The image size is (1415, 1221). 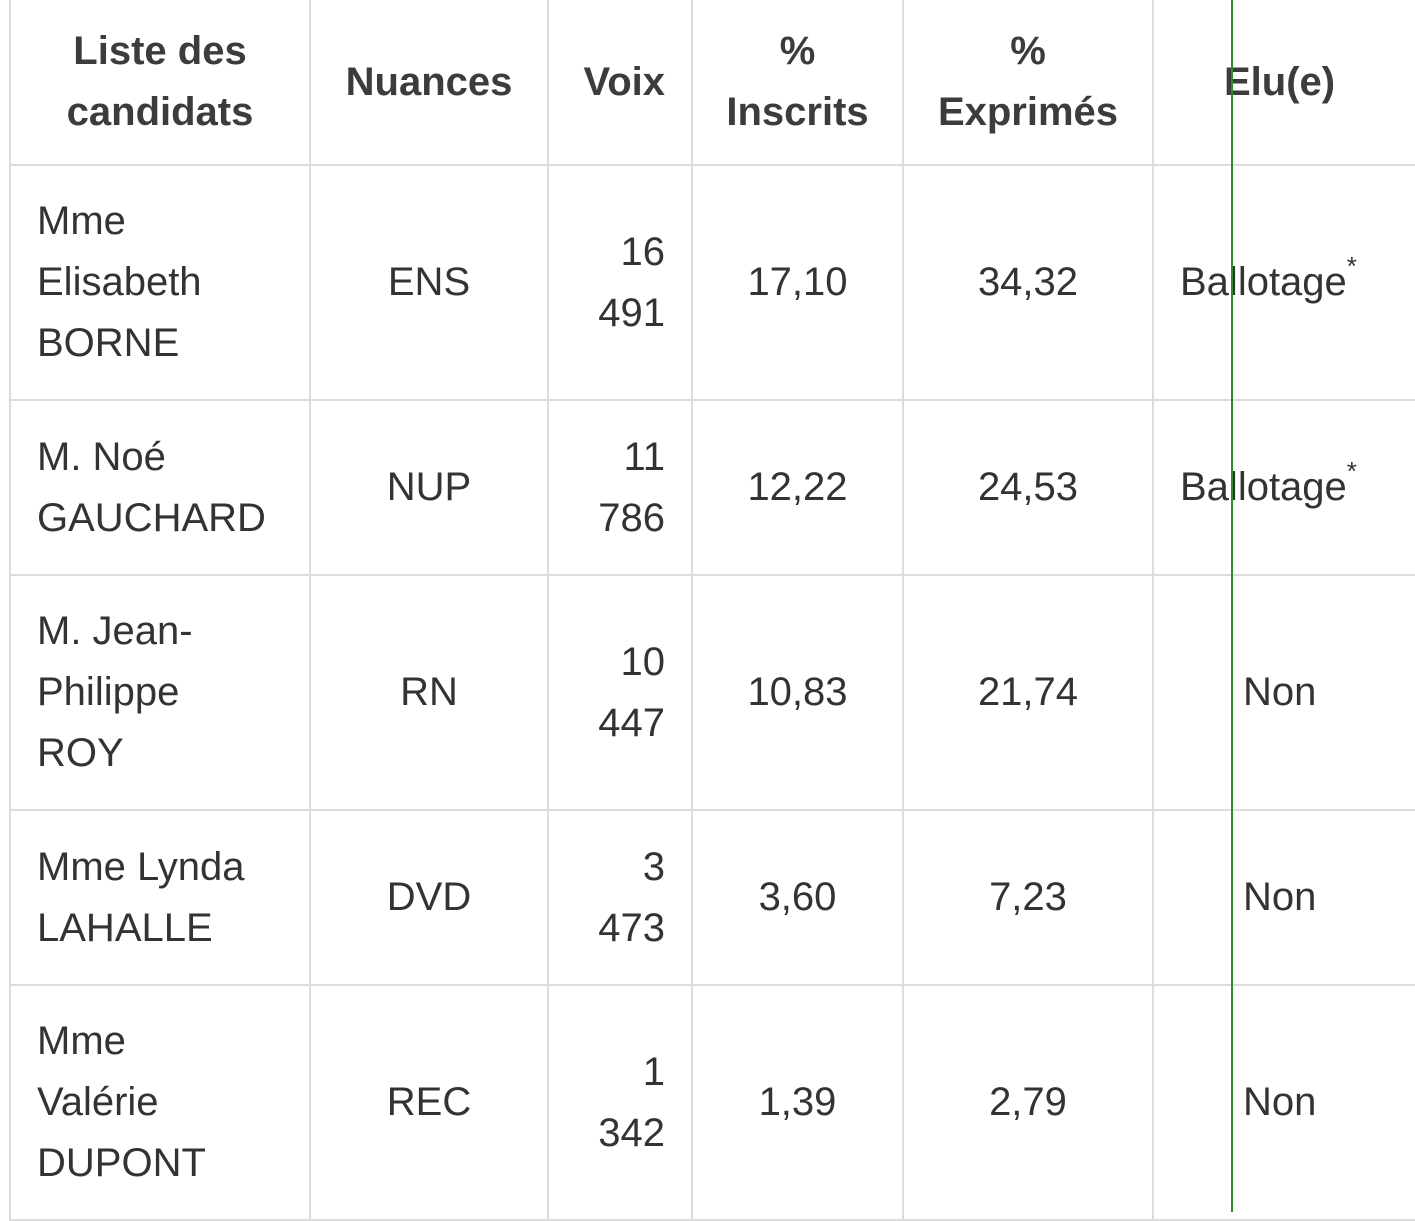 What do you see at coordinates (429, 282) in the screenshot?
I see `nuance-cell: ENS` at bounding box center [429, 282].